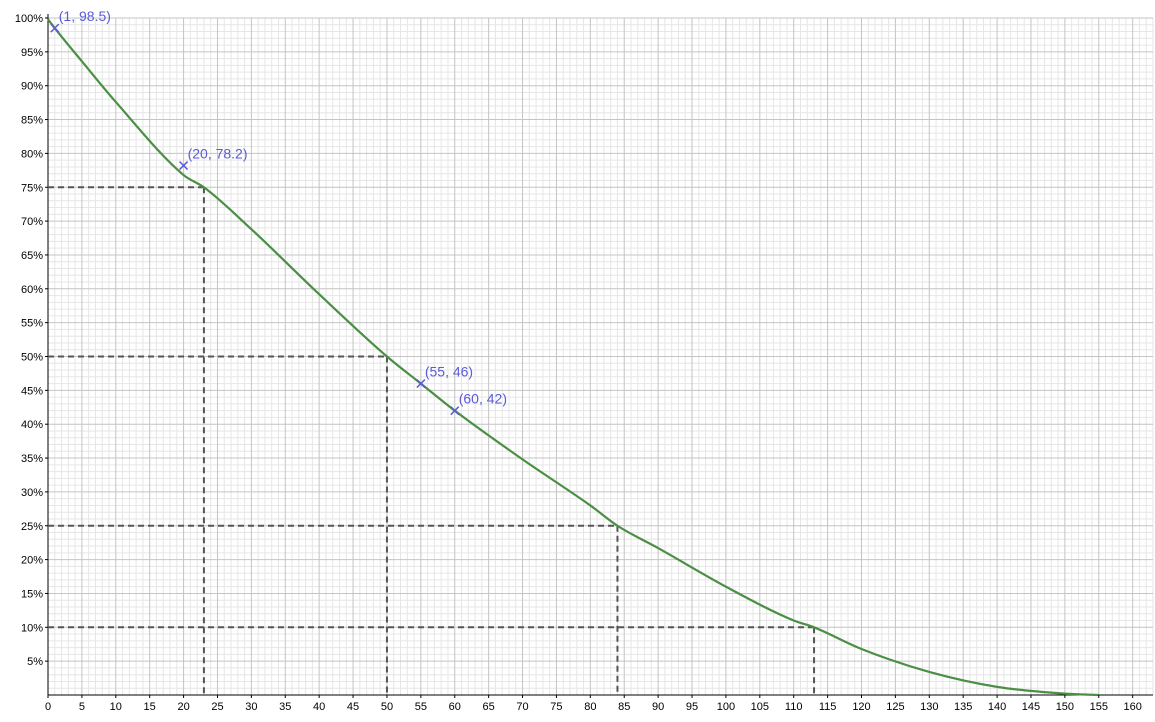 This screenshot has height=722, width=1155. I want to click on x-tick-label: 75, so click(556, 707).